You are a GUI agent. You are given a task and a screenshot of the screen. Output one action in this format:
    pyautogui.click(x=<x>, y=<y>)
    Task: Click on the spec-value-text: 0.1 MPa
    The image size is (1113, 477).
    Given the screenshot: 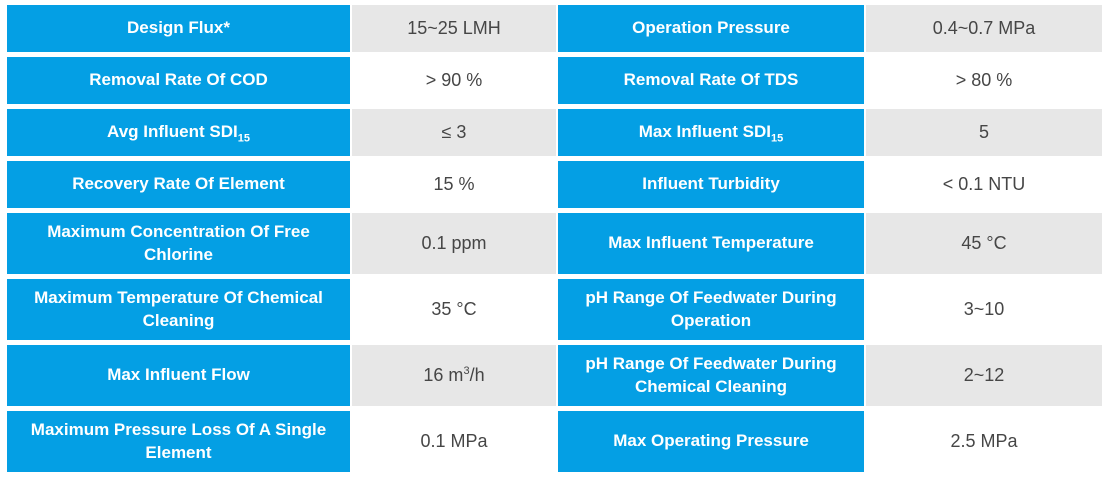 What is the action you would take?
    pyautogui.click(x=454, y=441)
    